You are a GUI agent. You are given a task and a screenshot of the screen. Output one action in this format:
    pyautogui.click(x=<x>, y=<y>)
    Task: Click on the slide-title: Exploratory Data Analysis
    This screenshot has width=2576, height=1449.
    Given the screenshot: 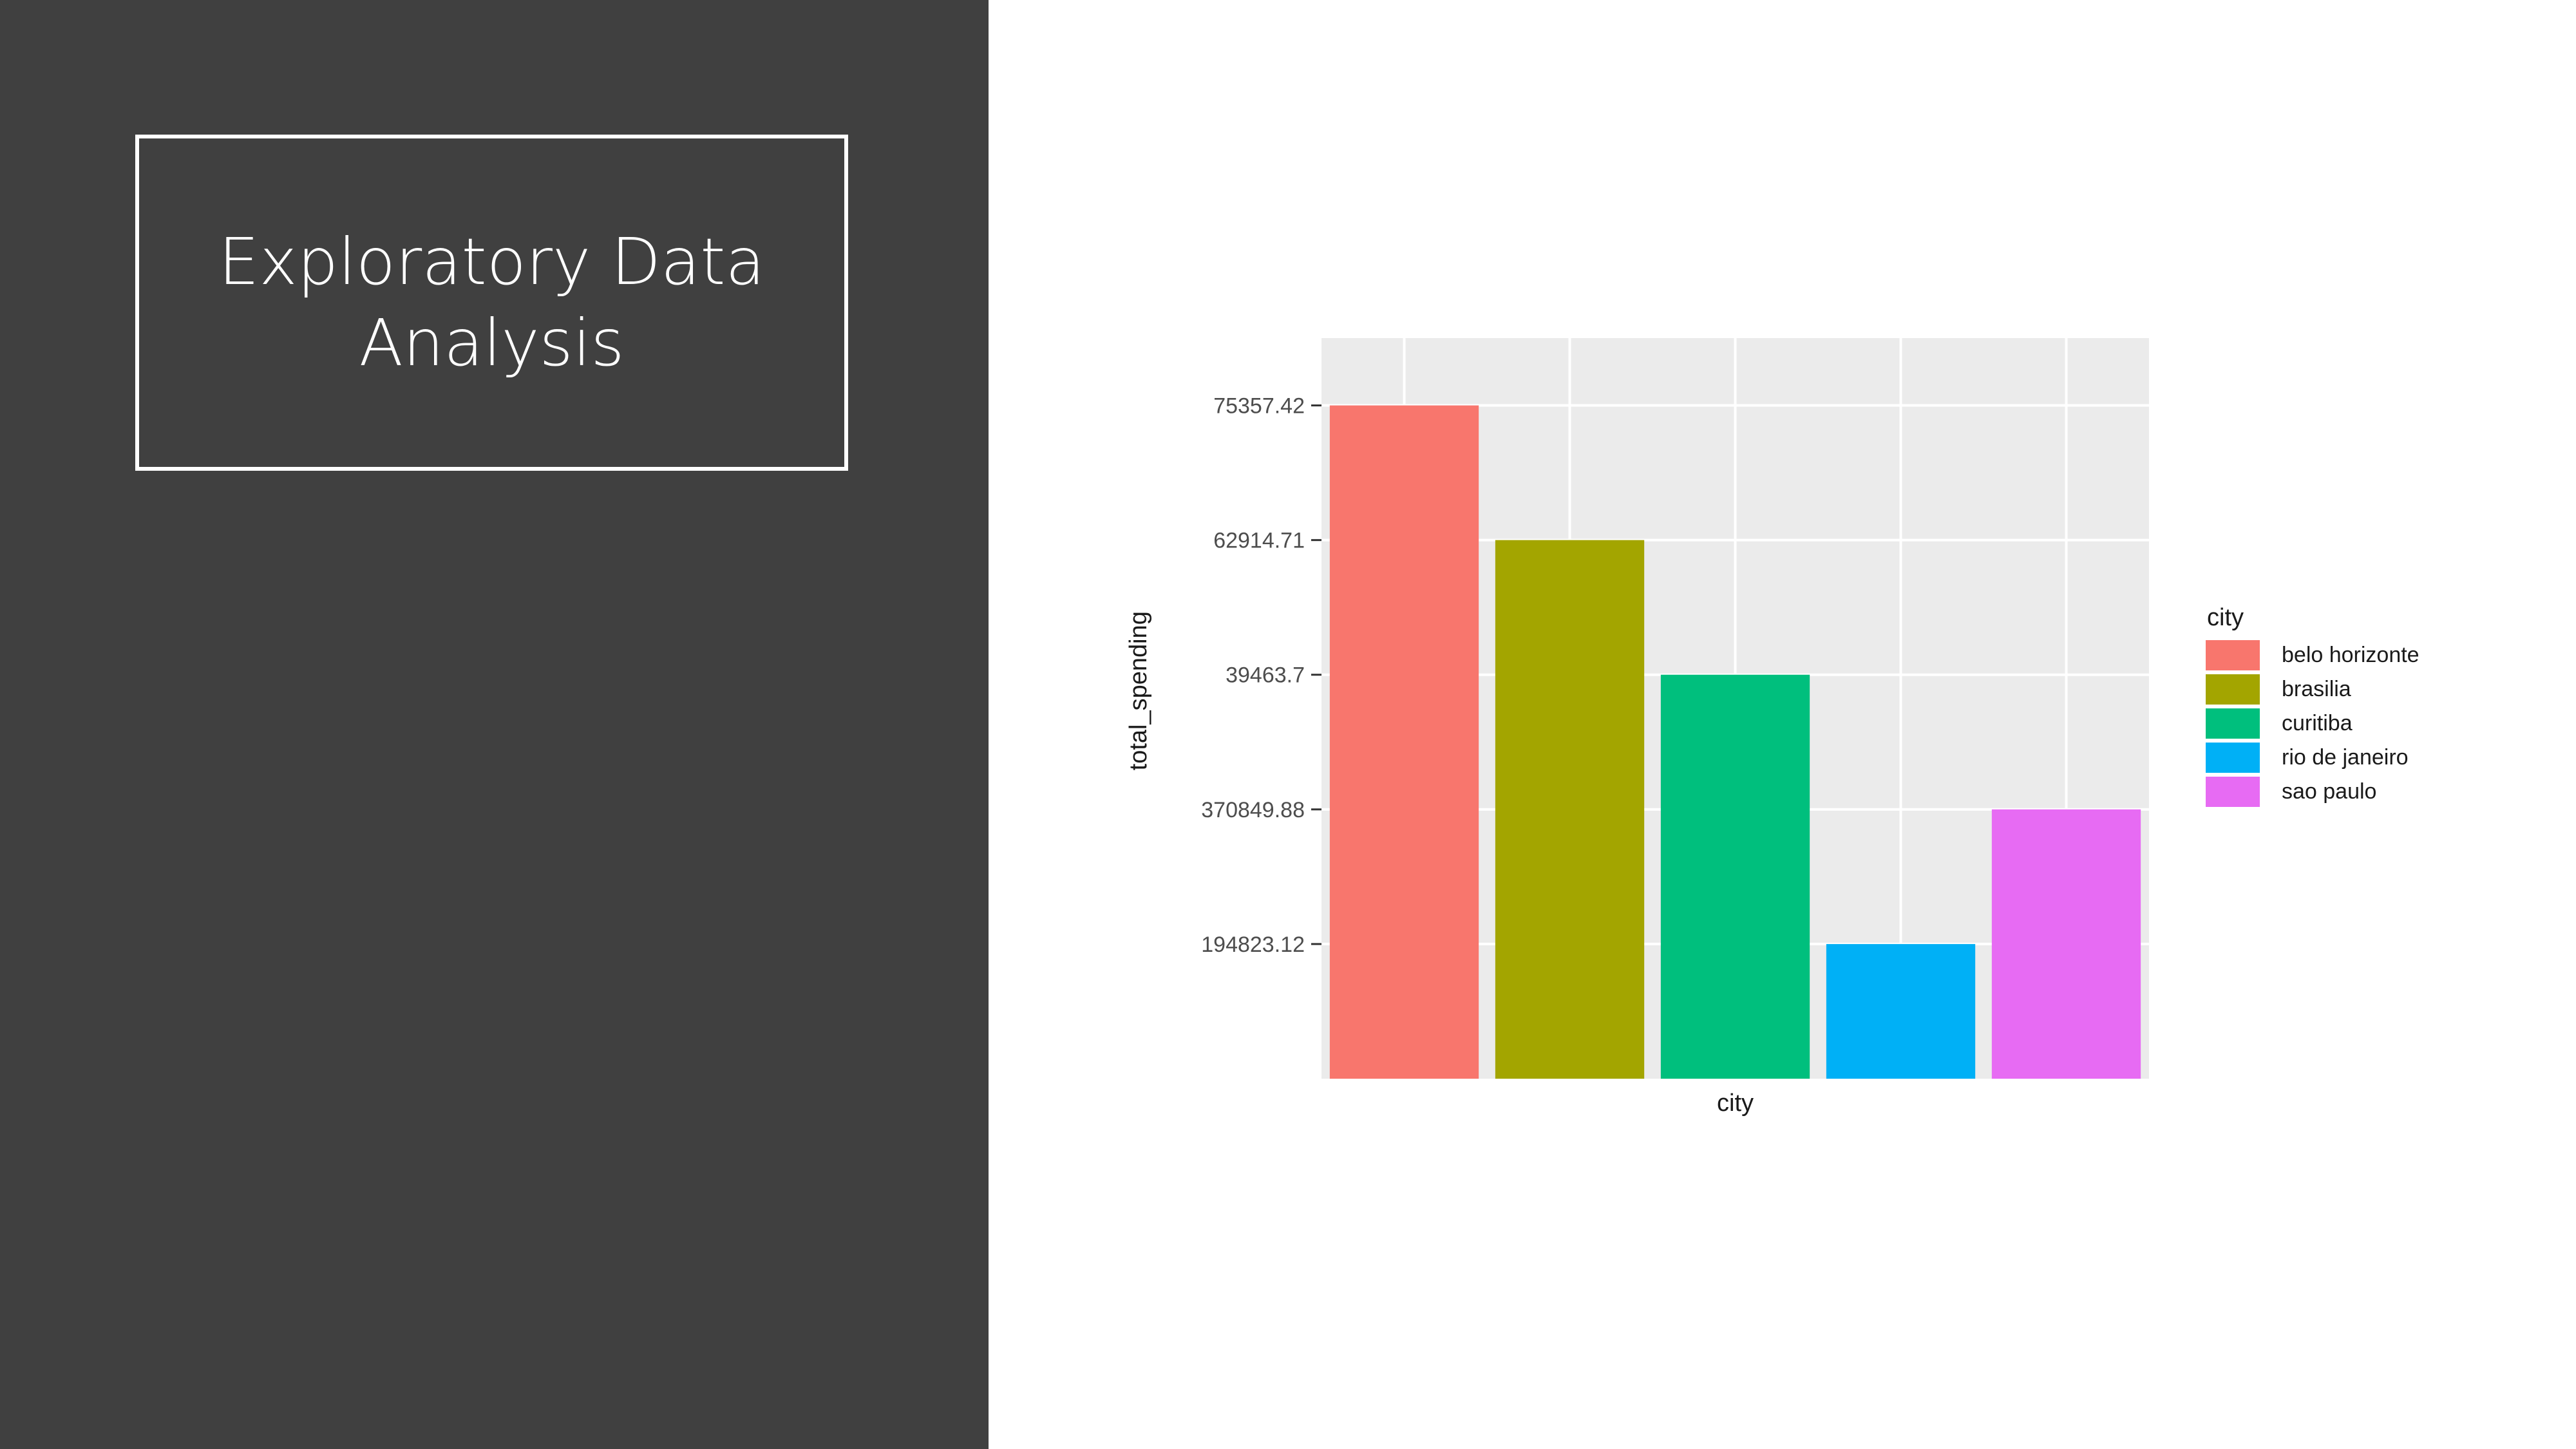 What is the action you would take?
    pyautogui.click(x=492, y=302)
    